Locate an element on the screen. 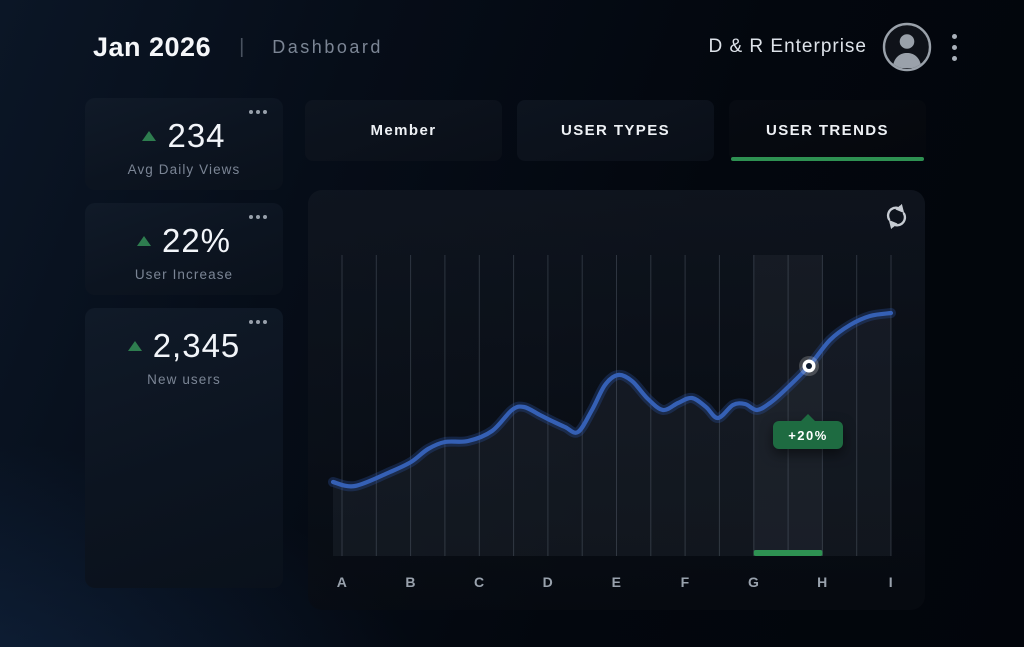 This screenshot has height=647, width=1024. company-name: D & R Enterprise is located at coordinates (787, 46).